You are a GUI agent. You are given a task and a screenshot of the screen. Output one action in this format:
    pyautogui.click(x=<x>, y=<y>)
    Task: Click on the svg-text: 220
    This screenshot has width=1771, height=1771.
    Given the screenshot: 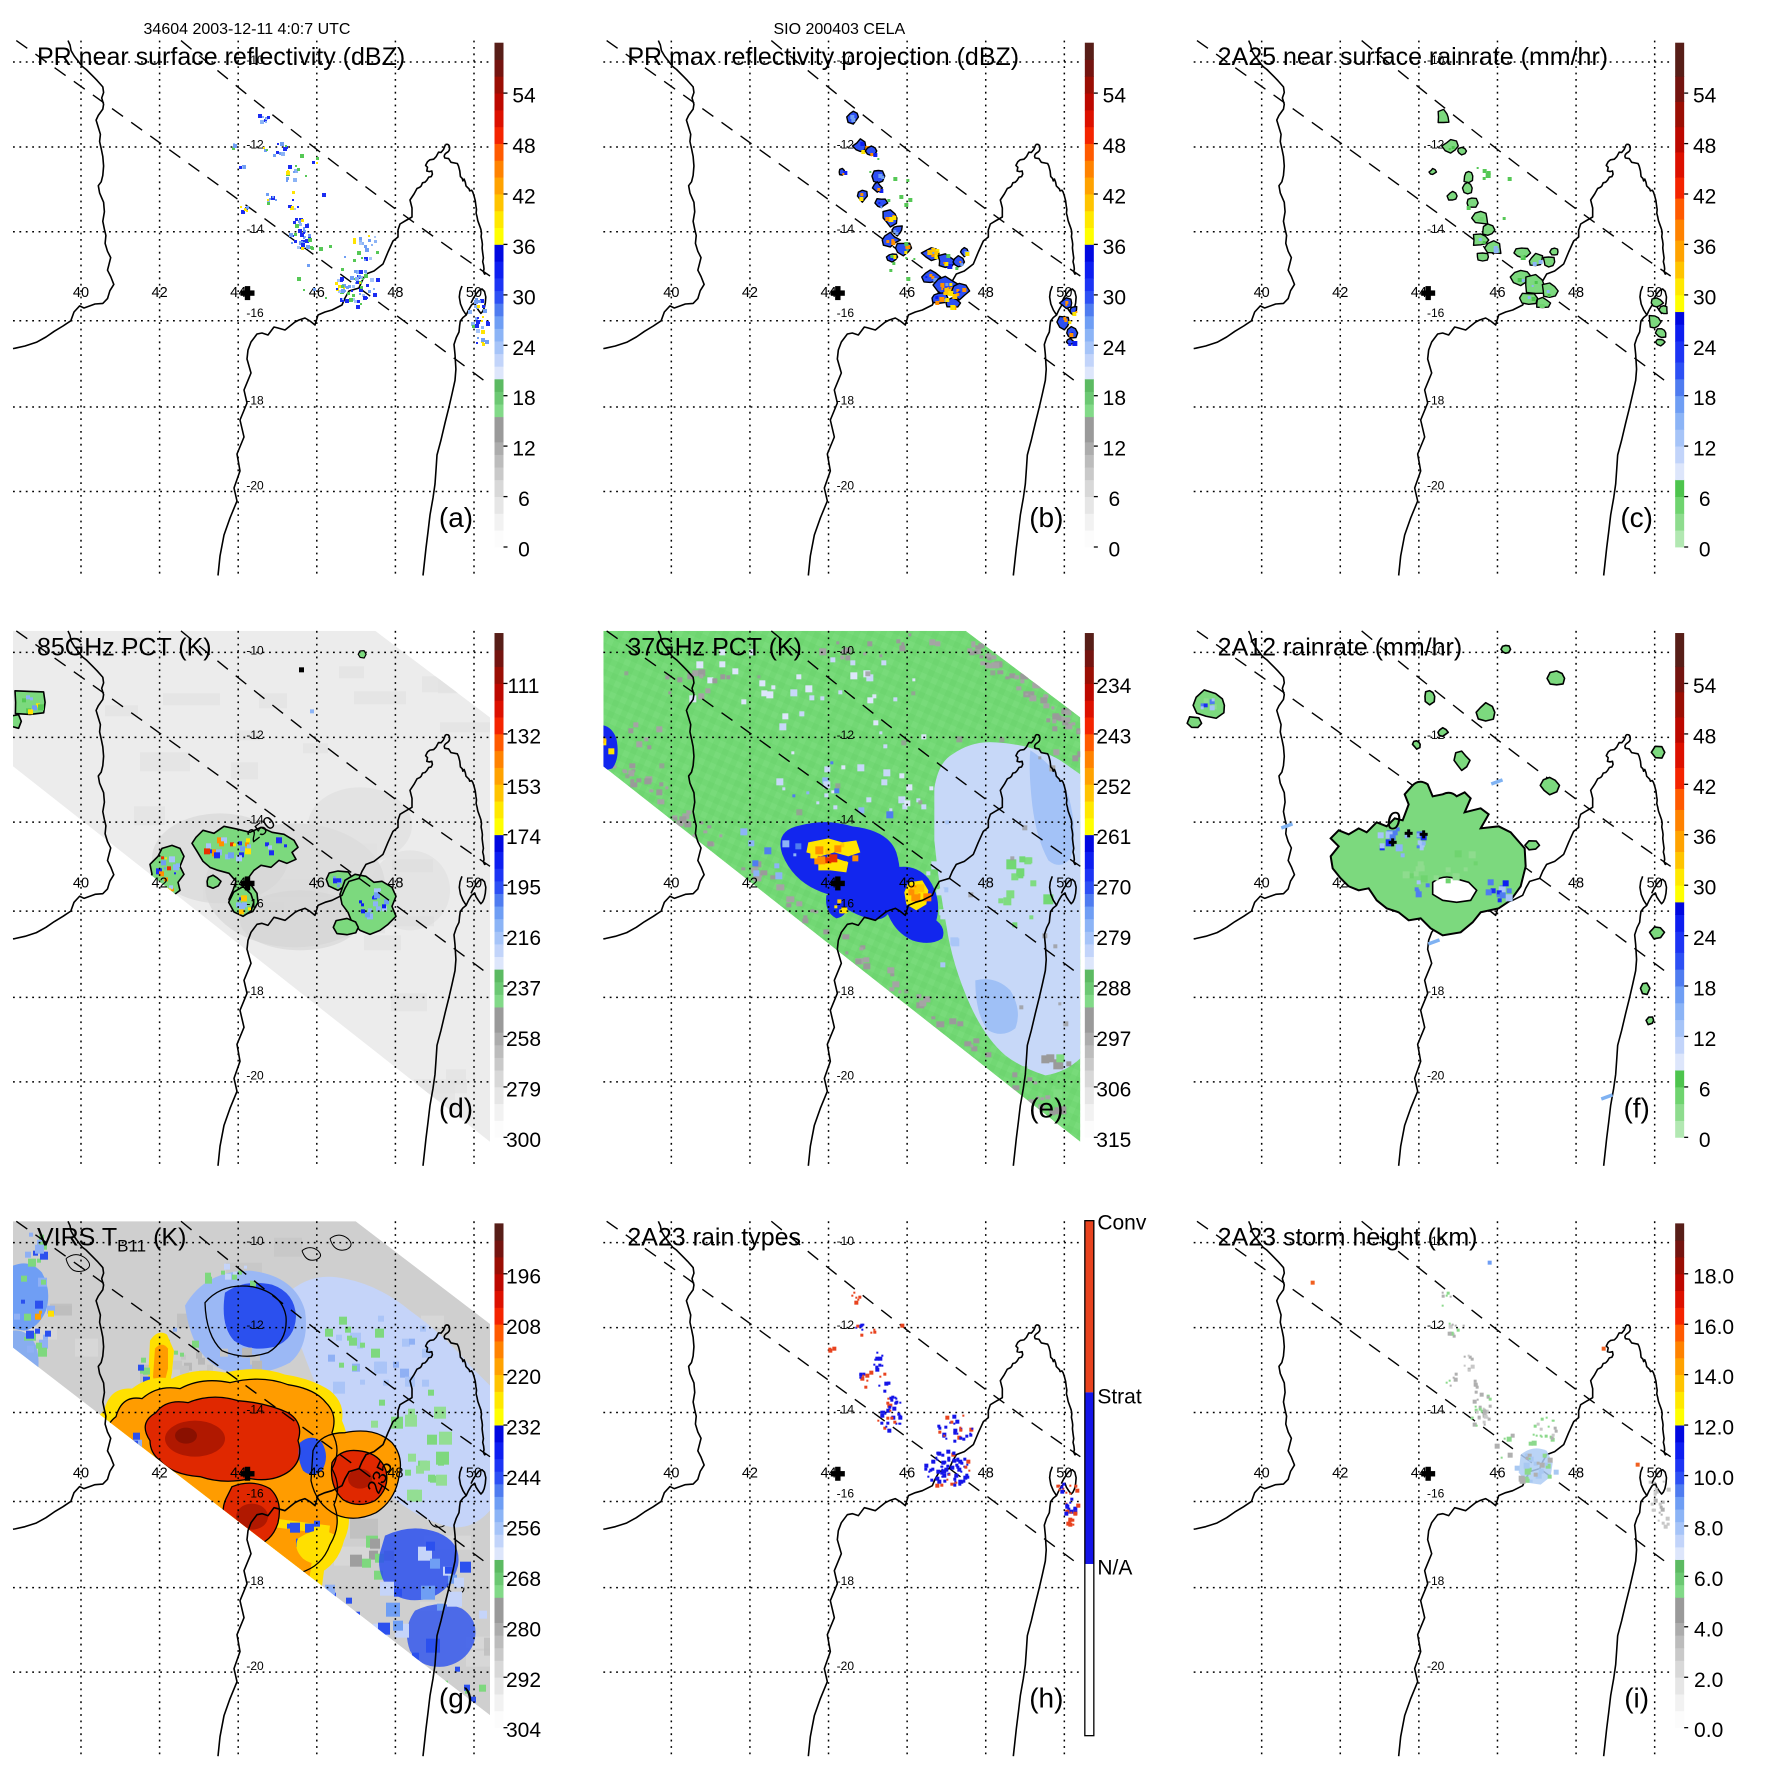 What is the action you would take?
    pyautogui.click(x=523, y=1377)
    